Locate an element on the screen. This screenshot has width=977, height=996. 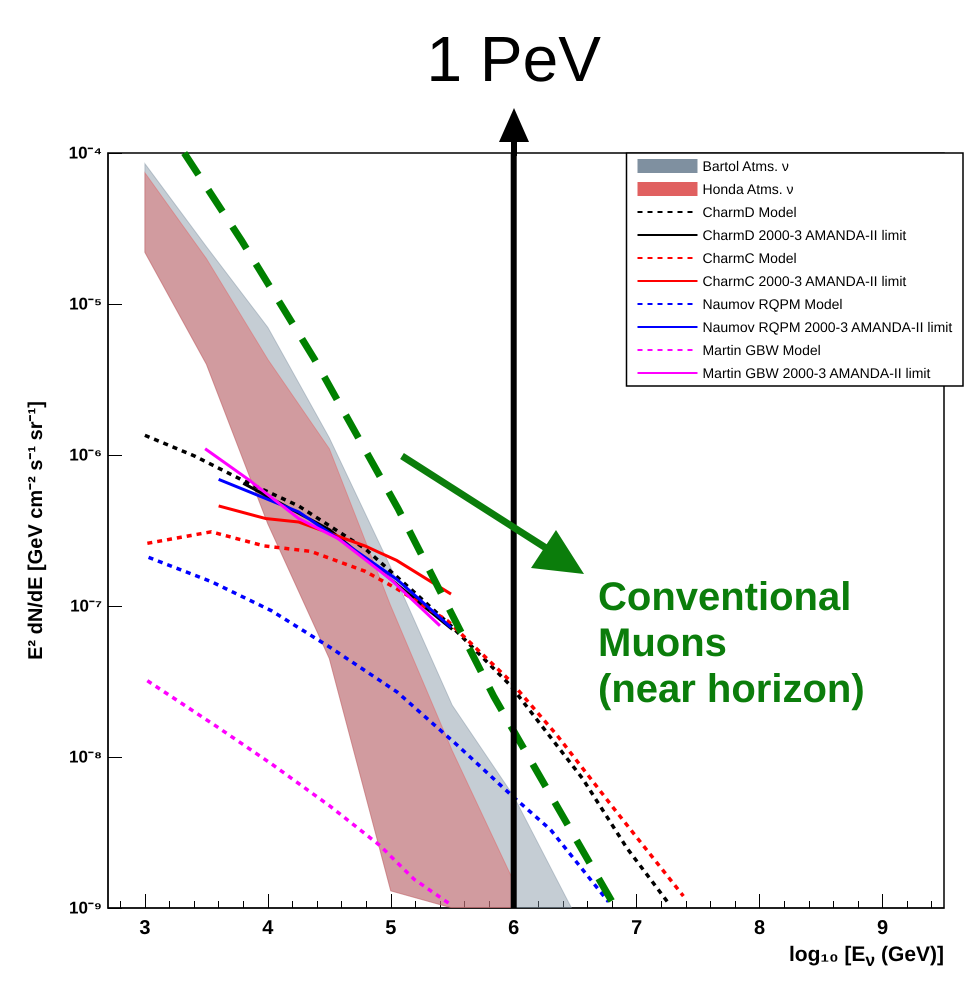
x-tick-label: 6 is located at coordinates (514, 928).